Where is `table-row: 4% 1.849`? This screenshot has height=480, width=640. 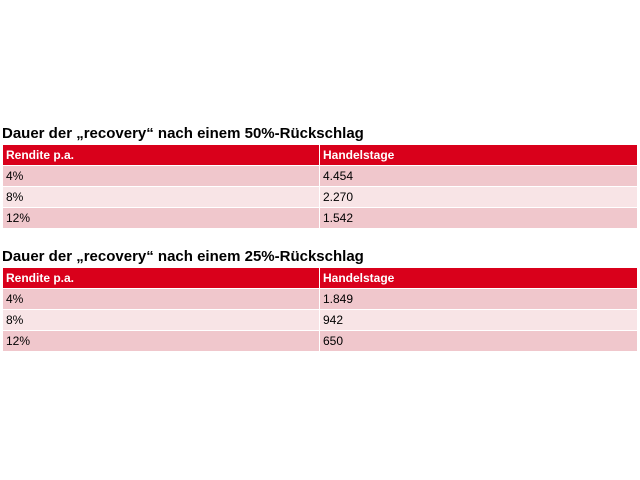
table-row: 4% 1.849 is located at coordinates (320, 299).